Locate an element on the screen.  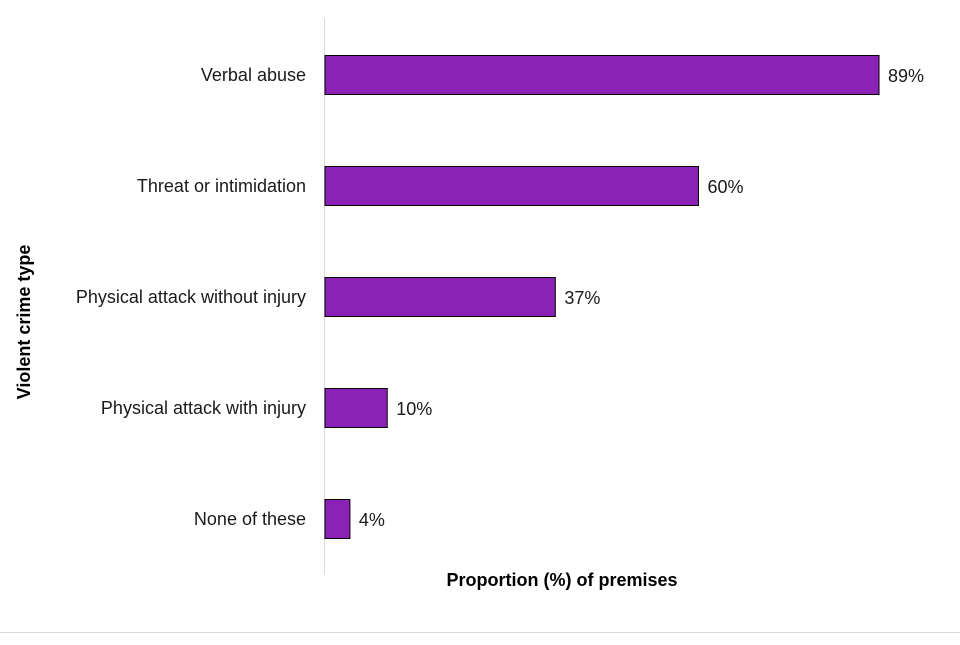
category-label: Physical attack with injury is located at coordinates (203, 408).